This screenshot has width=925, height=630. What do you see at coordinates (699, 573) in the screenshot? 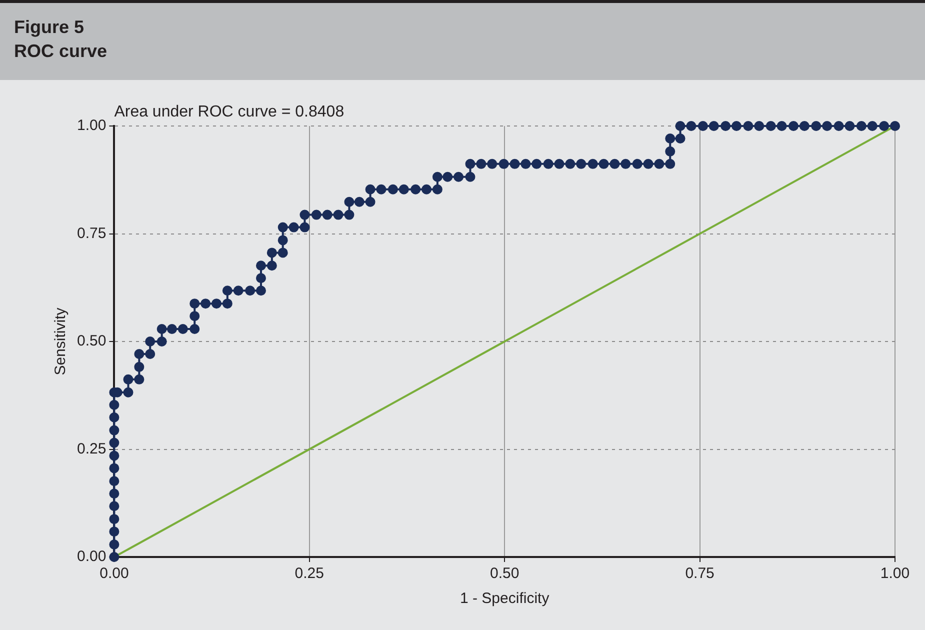
I see `x-tick-label: 0.75` at bounding box center [699, 573].